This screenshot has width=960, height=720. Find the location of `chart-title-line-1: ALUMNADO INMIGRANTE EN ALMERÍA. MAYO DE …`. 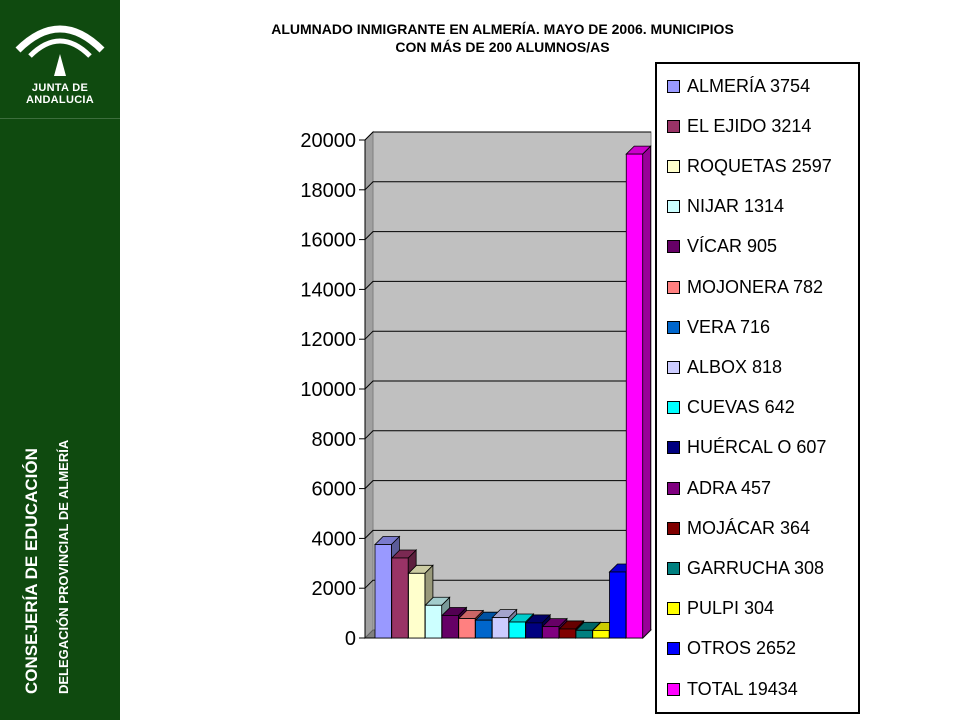

chart-title-line-1: ALUMNADO INMIGRANTE EN ALMERÍA. MAYO DE … is located at coordinates (502, 29).